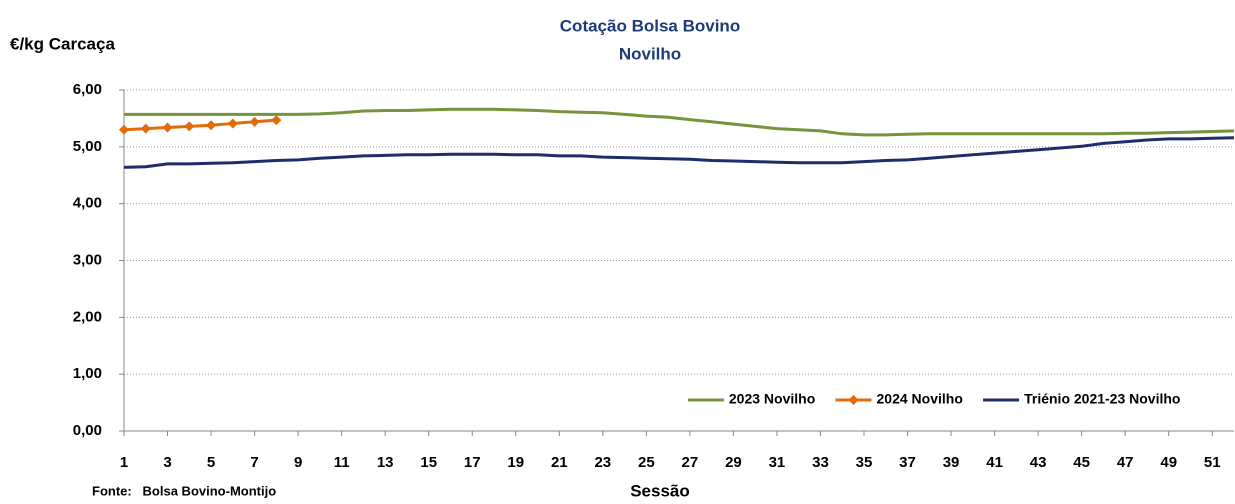 This screenshot has width=1235, height=504. What do you see at coordinates (1168, 462) in the screenshot?
I see `x-tick-label: 49` at bounding box center [1168, 462].